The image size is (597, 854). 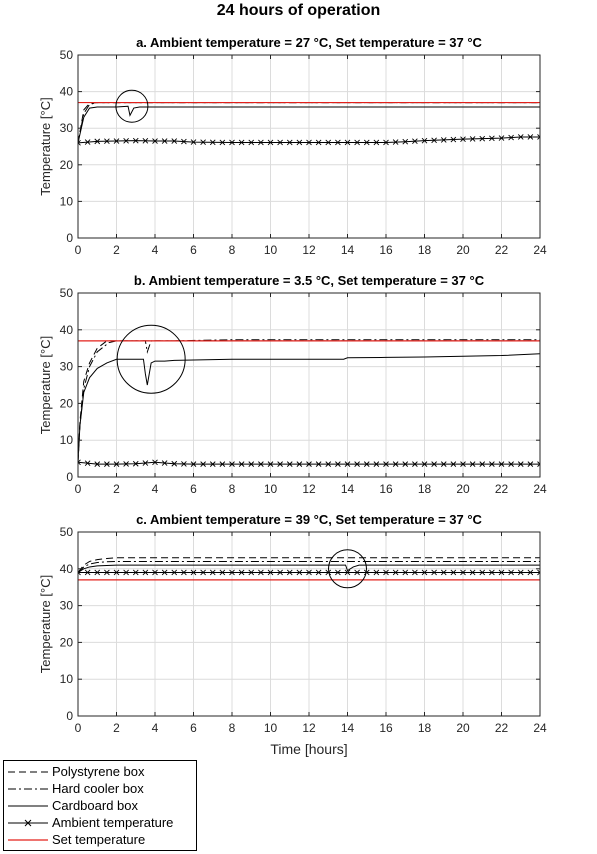 What do you see at coordinates (151, 359) in the screenshot?
I see `annotation-circle` at bounding box center [151, 359].